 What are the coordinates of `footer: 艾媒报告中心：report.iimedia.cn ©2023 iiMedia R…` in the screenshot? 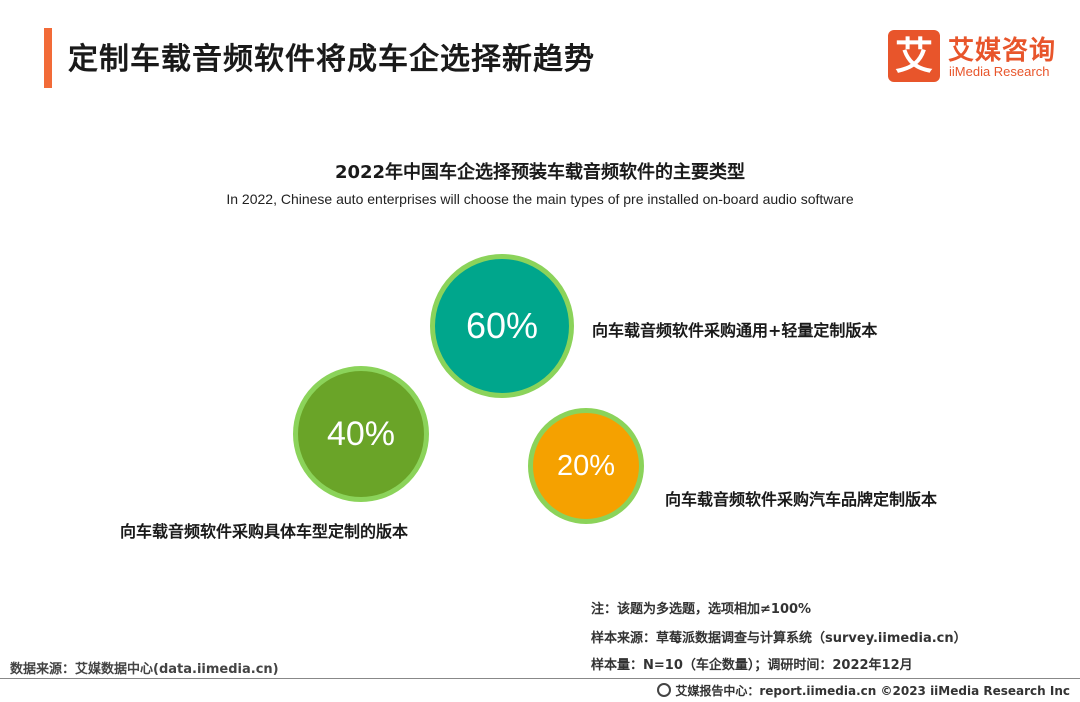 It's located at (863, 690).